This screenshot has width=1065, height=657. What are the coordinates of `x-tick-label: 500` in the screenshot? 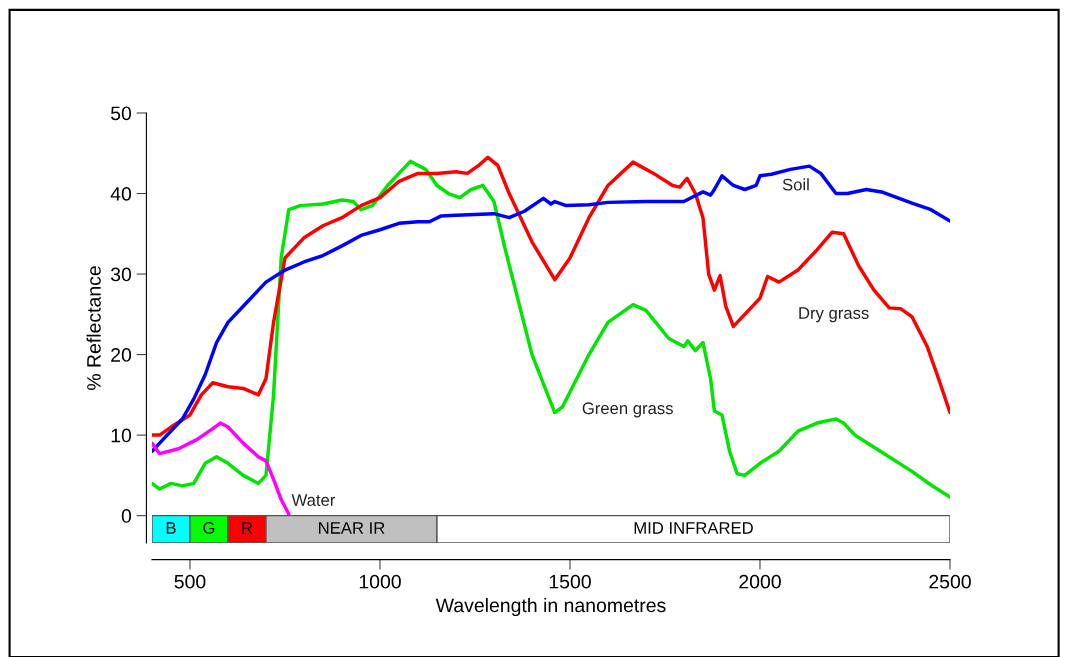 It's located at (190, 581).